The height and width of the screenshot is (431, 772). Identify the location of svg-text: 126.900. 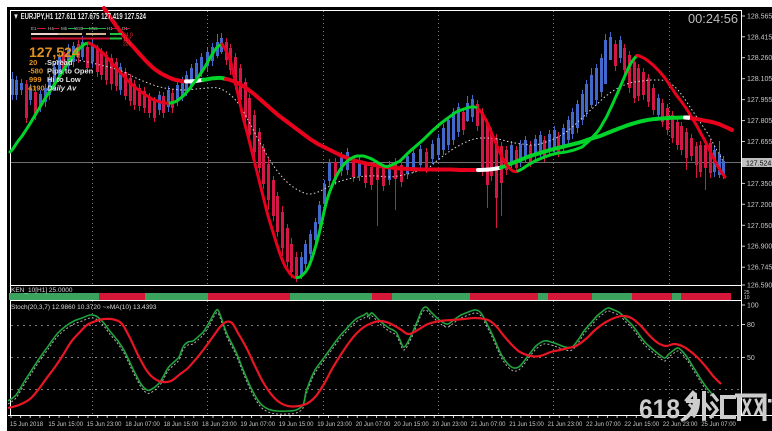
(759, 247).